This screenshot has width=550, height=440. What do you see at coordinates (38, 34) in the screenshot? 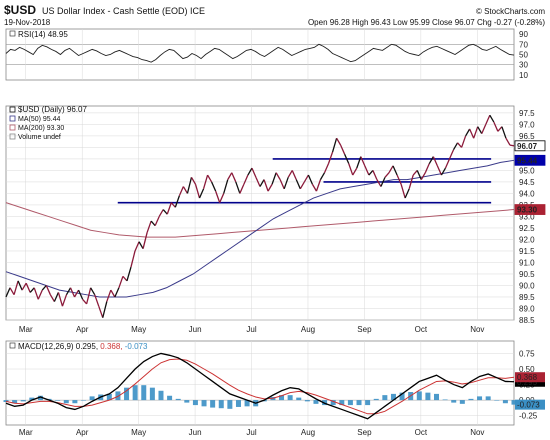
I see `rsi-legend: RSI(14) 48.95` at bounding box center [38, 34].